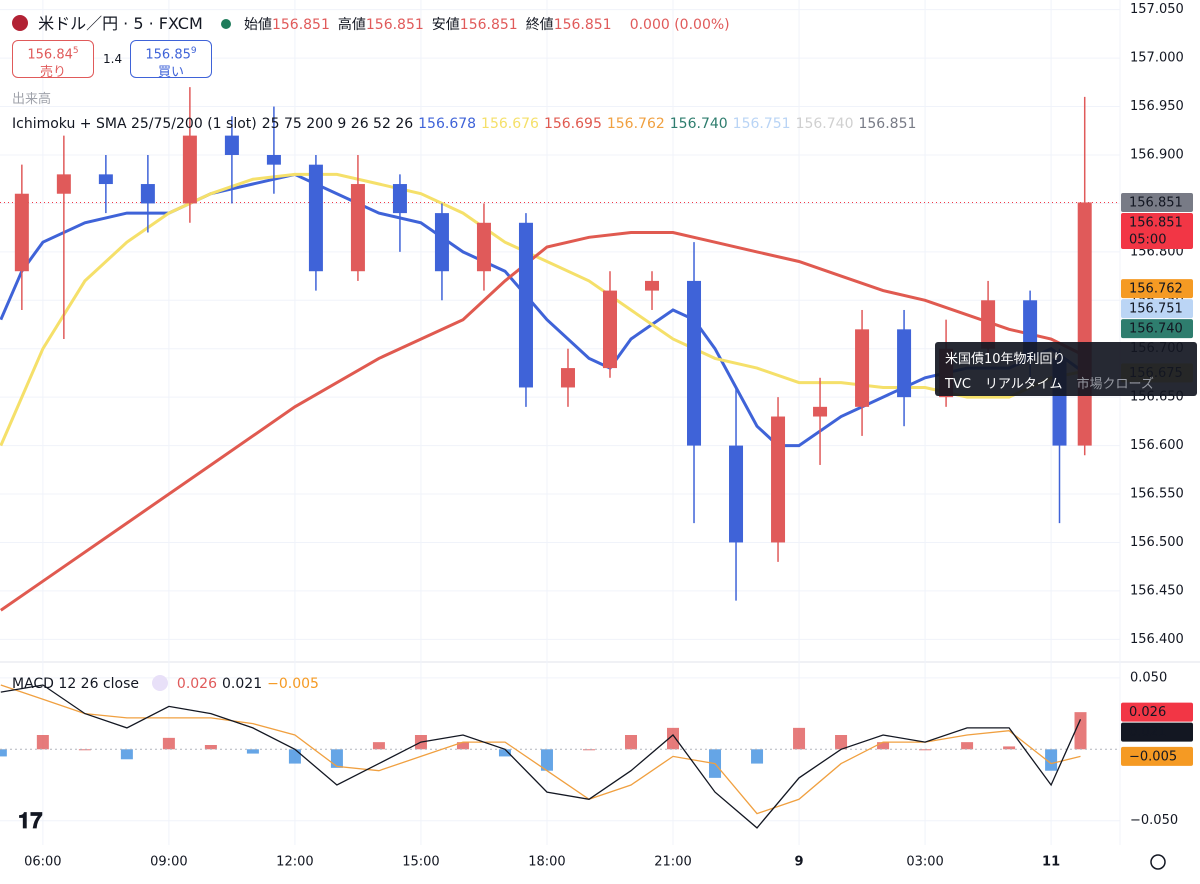 The image size is (1200, 884). What do you see at coordinates (1157, 494) in the screenshot?
I see `y-tick-label: 156.550` at bounding box center [1157, 494].